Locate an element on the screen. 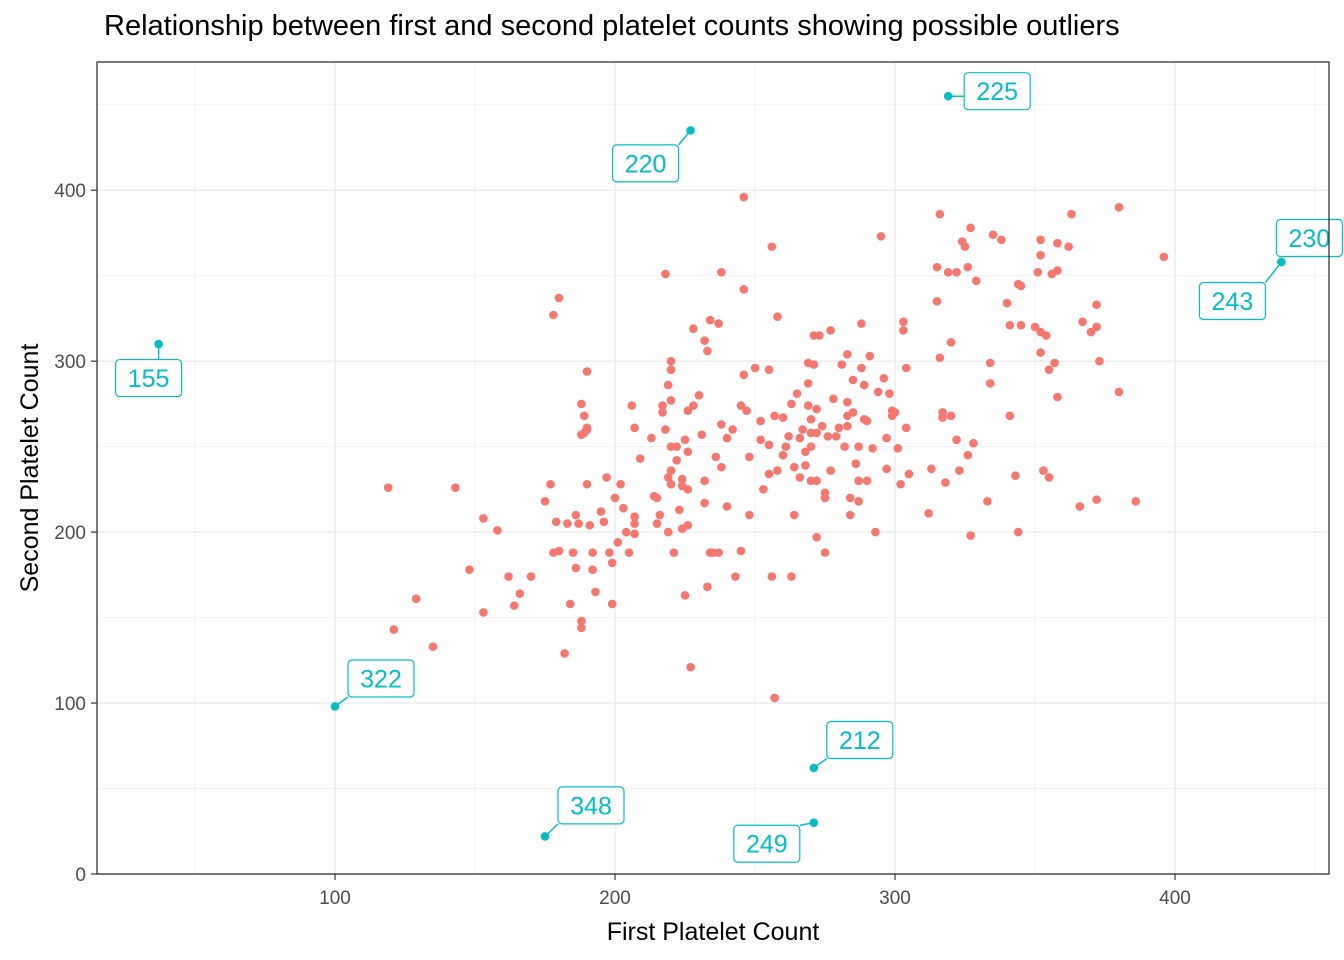  outlier-label: 348 is located at coordinates (591, 806).